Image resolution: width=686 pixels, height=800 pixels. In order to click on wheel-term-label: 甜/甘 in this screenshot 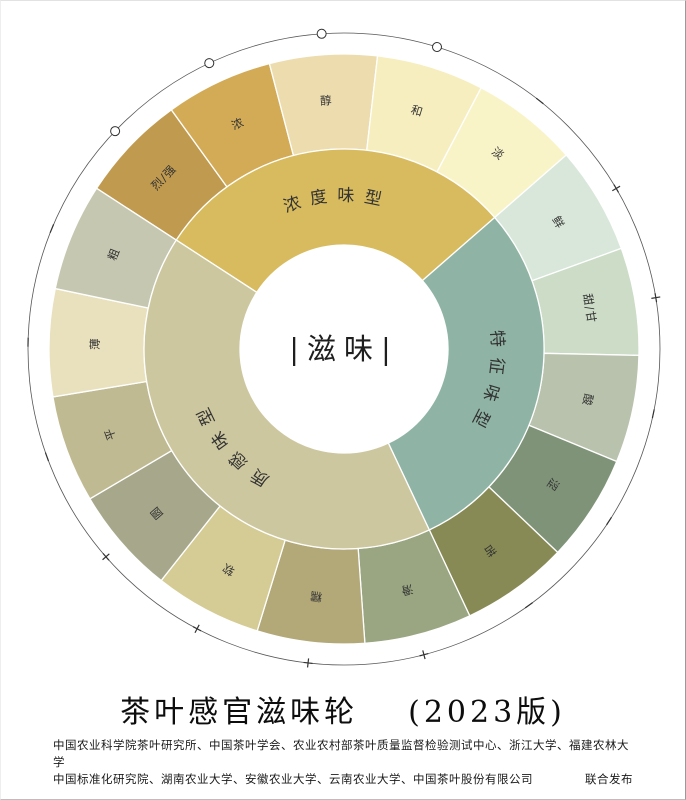, I will do `click(589, 309)`.